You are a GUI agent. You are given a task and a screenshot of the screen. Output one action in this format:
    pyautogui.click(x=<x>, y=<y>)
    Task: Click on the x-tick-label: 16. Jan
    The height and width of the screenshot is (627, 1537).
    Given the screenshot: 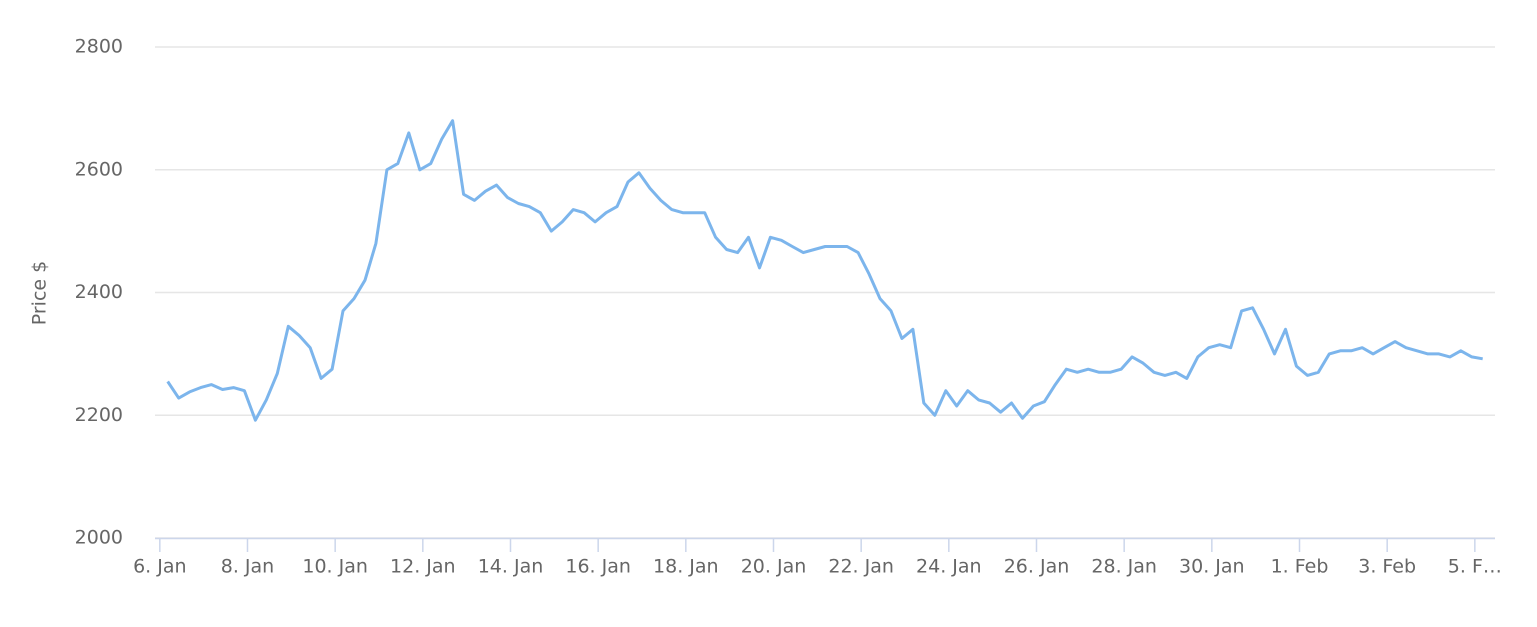 What is the action you would take?
    pyautogui.click(x=598, y=567)
    